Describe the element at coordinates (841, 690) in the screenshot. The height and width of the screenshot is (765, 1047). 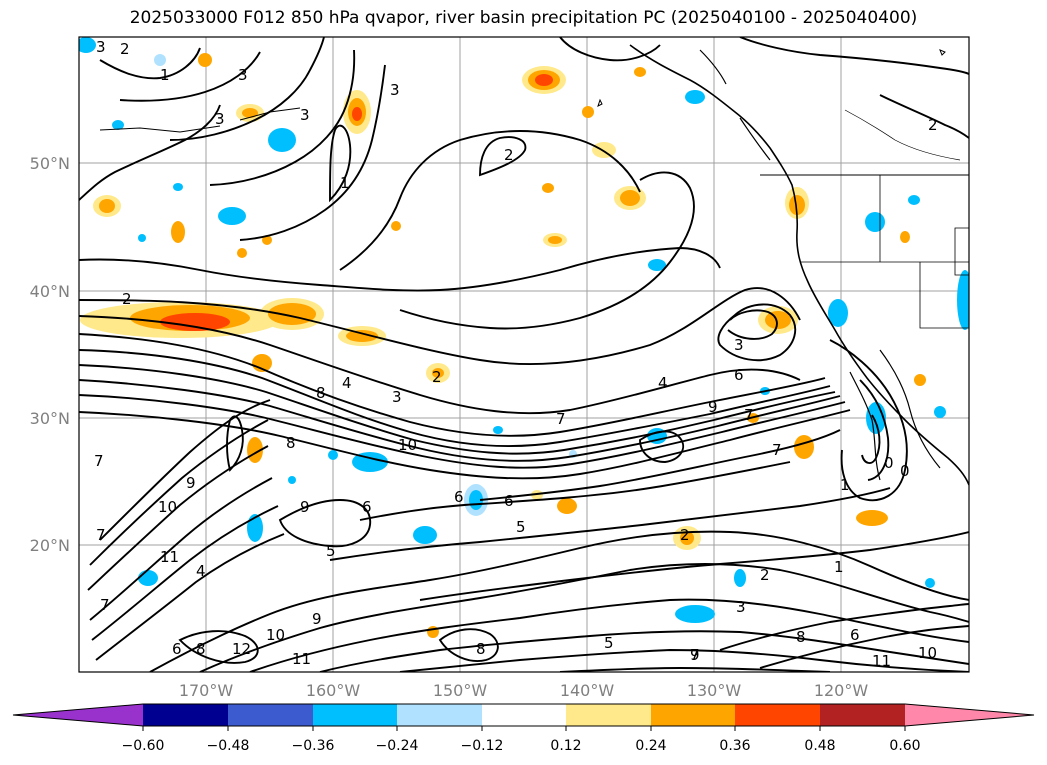
I see `lon-label: 120°W` at that location.